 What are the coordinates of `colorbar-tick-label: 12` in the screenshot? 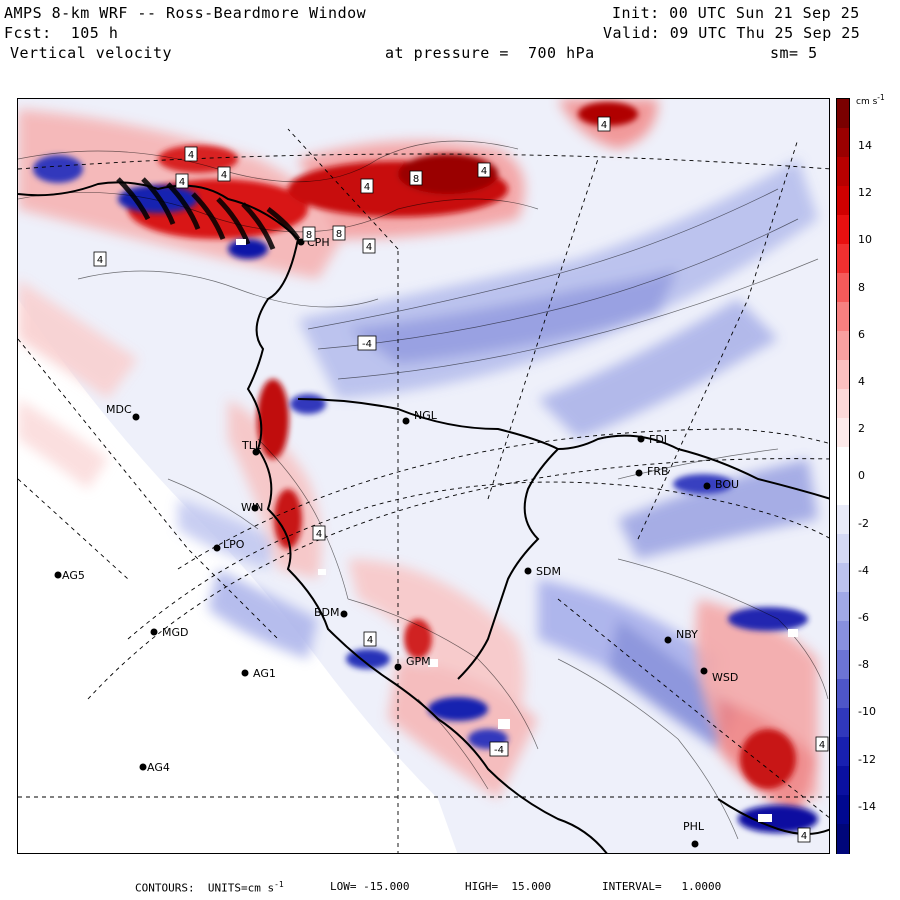 It's located at (865, 193).